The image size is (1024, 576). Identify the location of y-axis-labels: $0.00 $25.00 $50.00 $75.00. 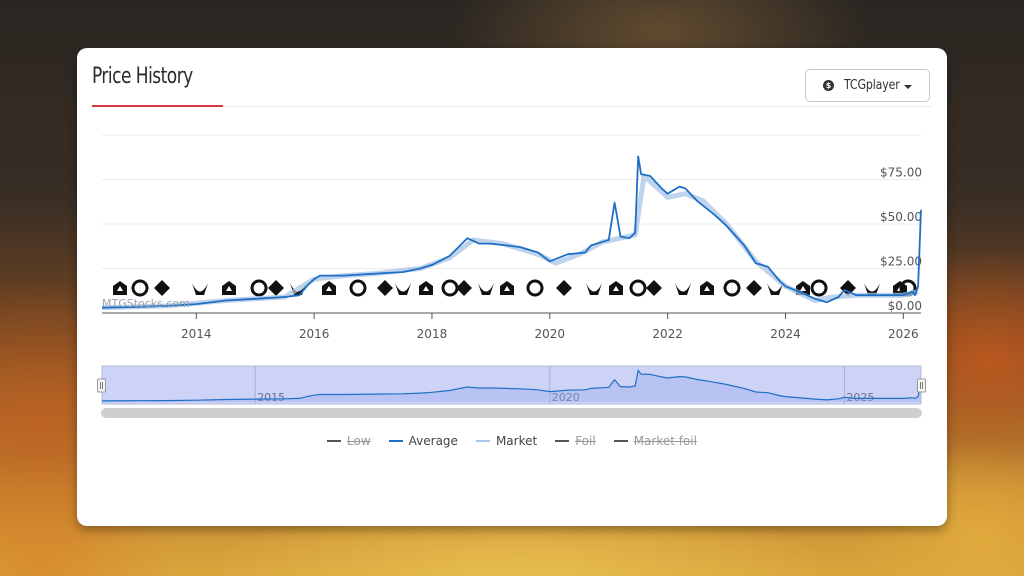
(901, 240).